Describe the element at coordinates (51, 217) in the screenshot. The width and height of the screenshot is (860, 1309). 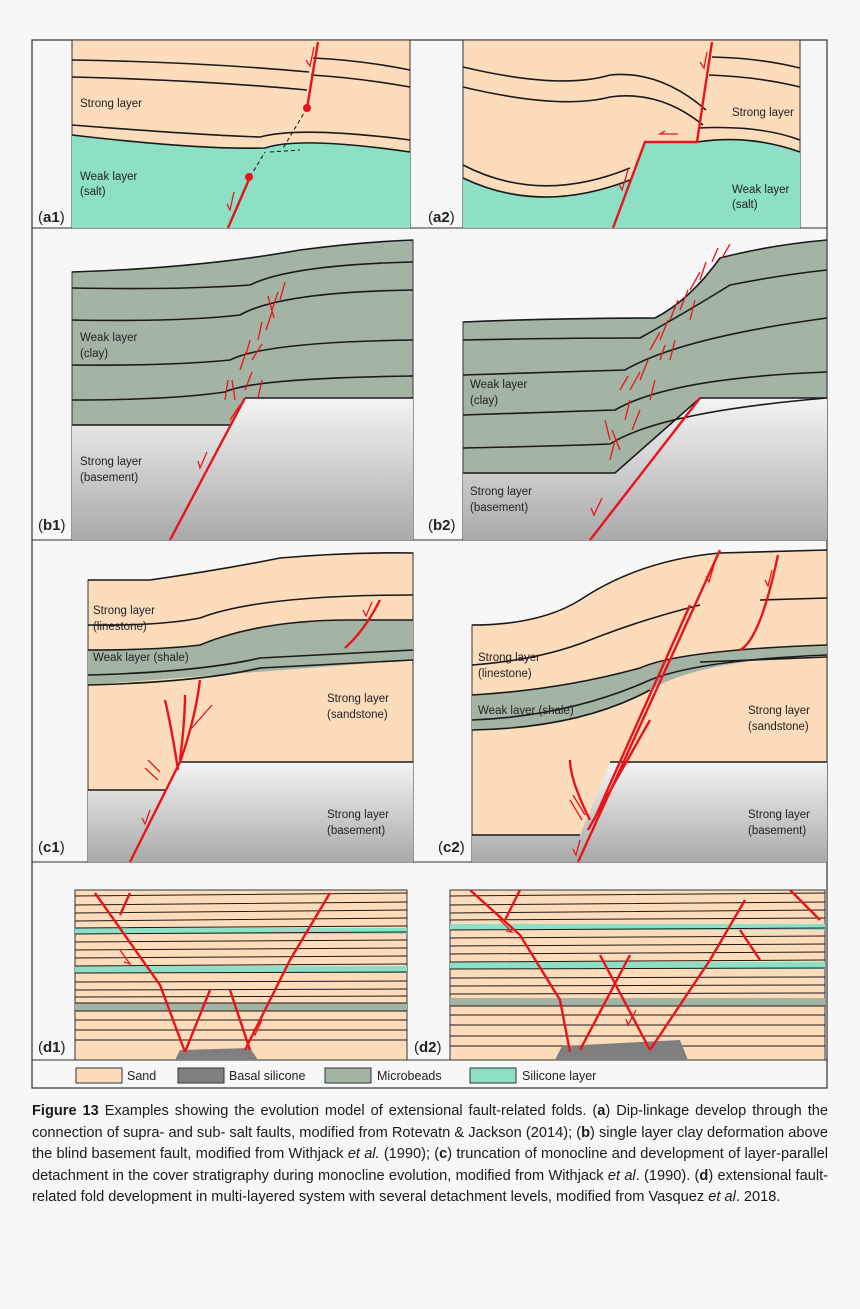
I see `panel-tag: (a1)` at that location.